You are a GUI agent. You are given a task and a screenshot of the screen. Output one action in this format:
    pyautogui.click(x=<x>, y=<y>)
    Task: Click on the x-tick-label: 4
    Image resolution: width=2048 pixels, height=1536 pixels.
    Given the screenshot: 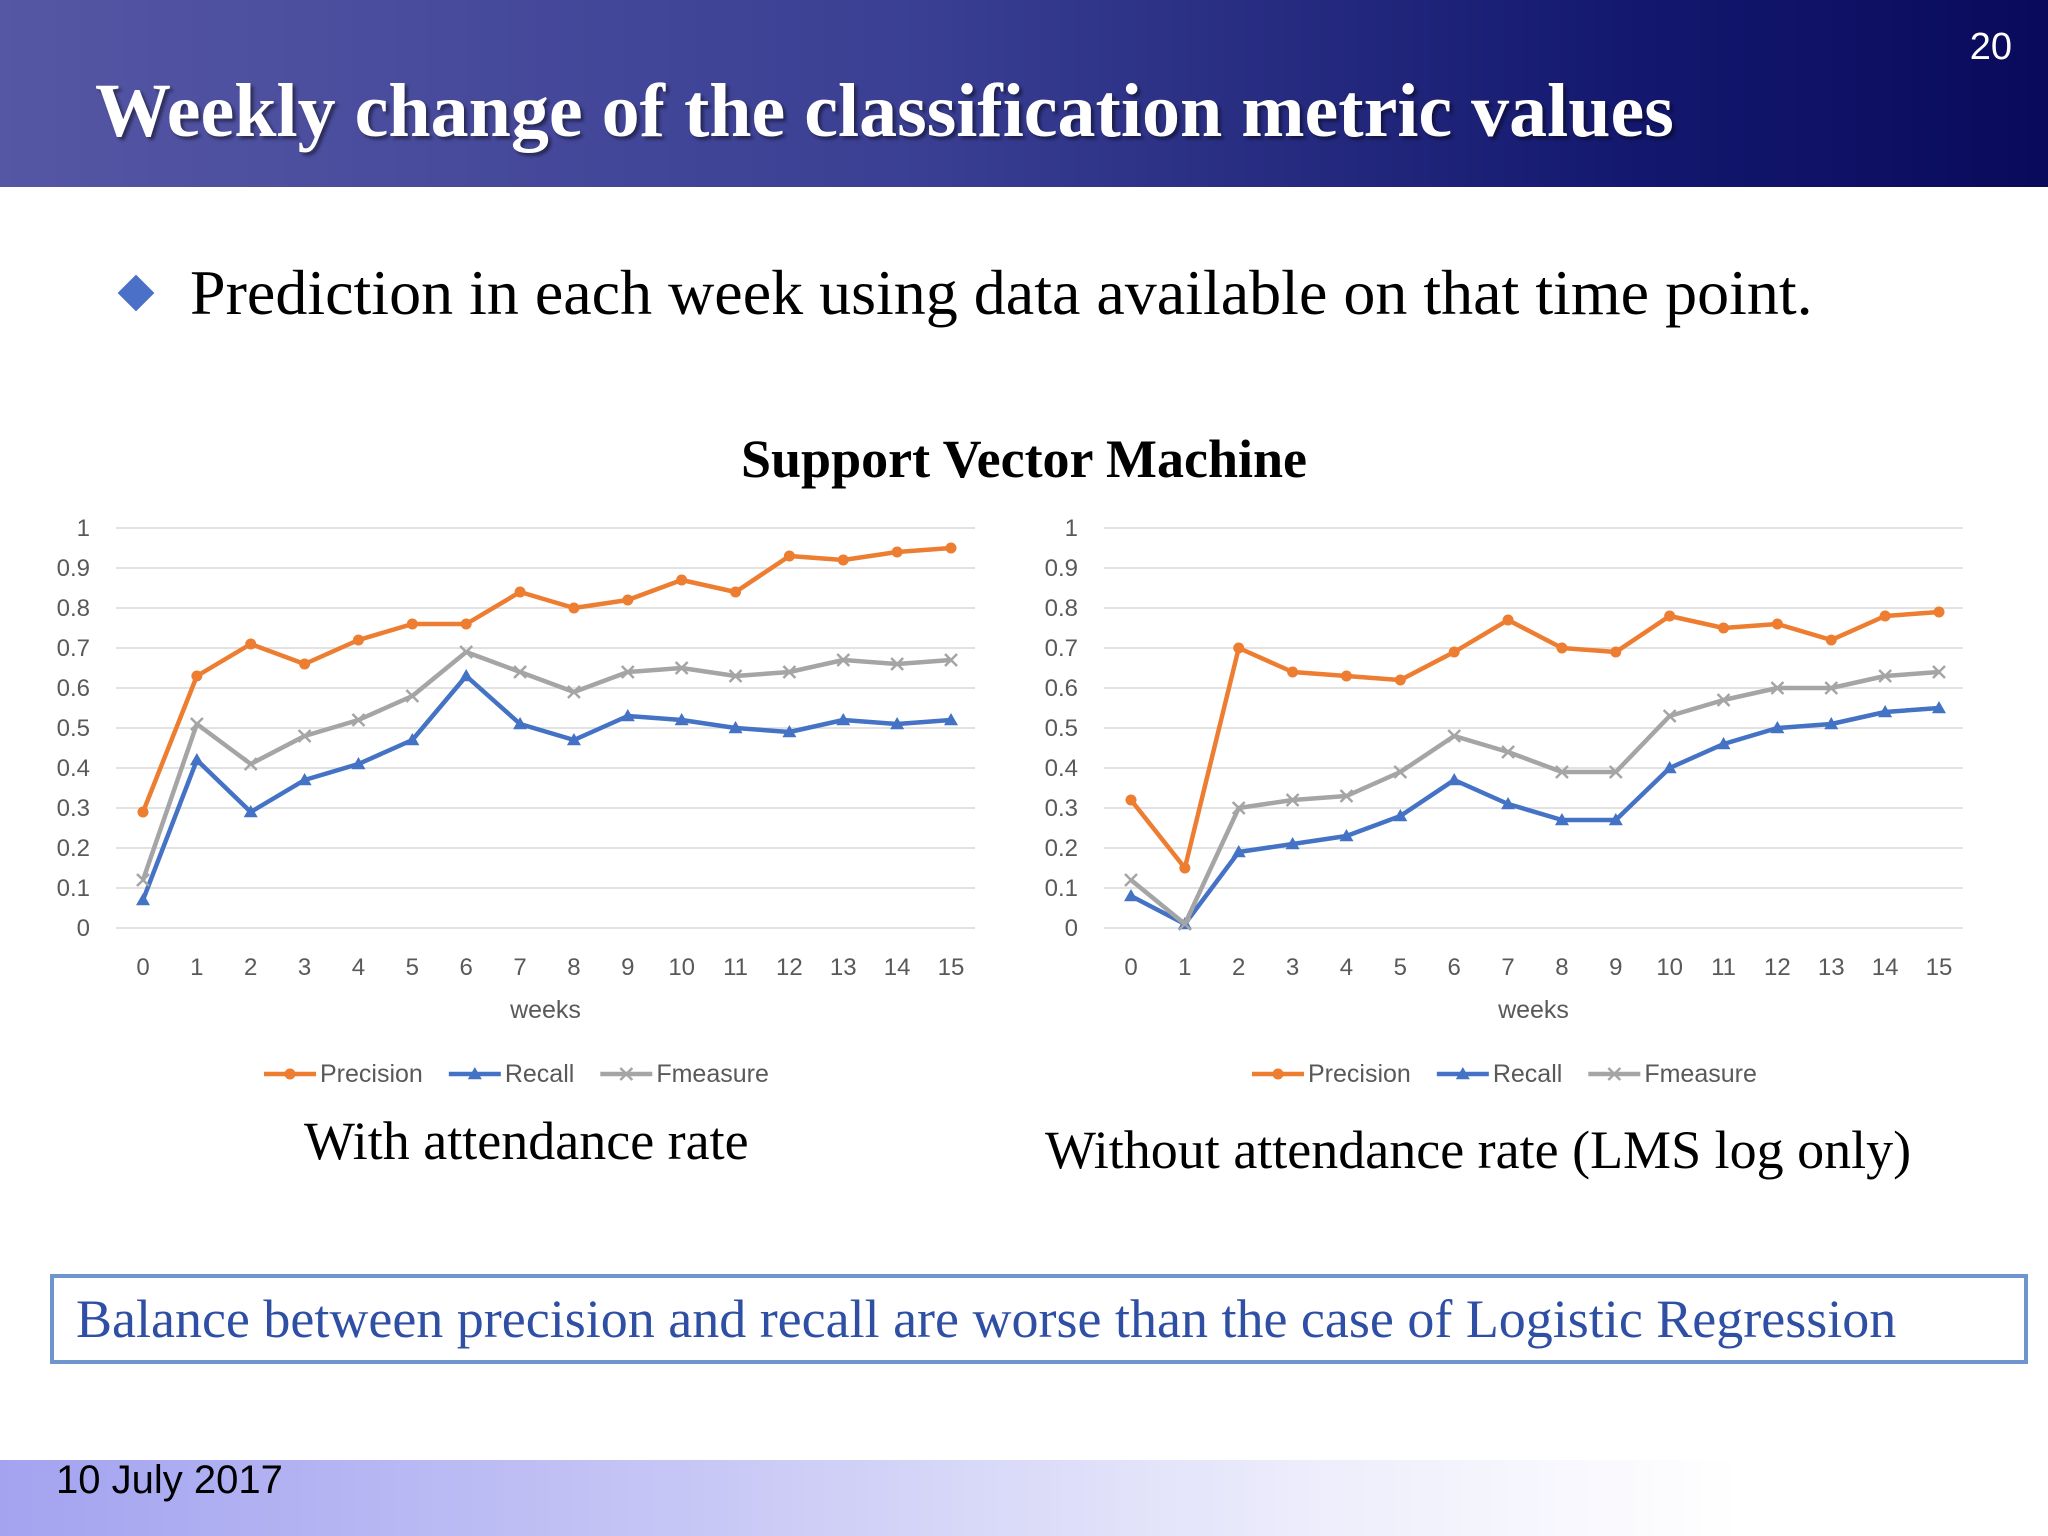 What is the action you would take?
    pyautogui.click(x=1346, y=967)
    